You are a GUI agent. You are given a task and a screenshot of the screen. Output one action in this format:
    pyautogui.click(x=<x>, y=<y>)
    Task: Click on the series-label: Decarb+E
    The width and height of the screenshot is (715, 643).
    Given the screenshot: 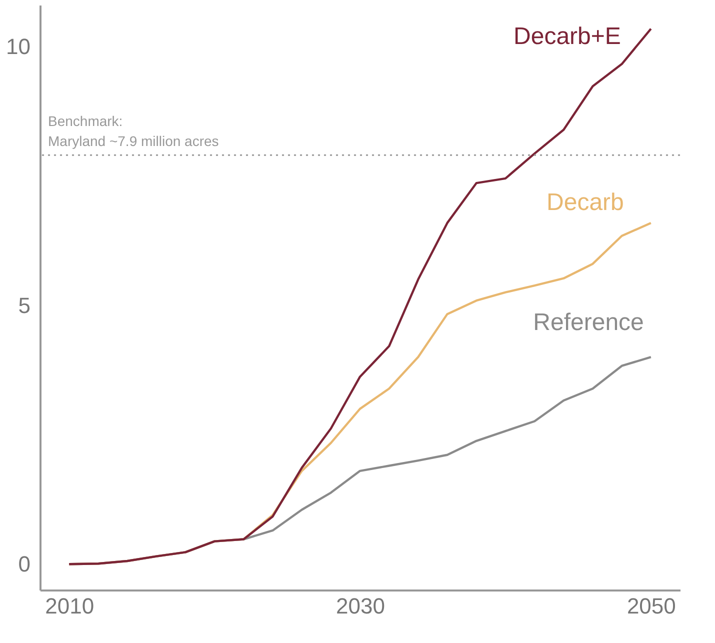 What is the action you would take?
    pyautogui.click(x=567, y=36)
    